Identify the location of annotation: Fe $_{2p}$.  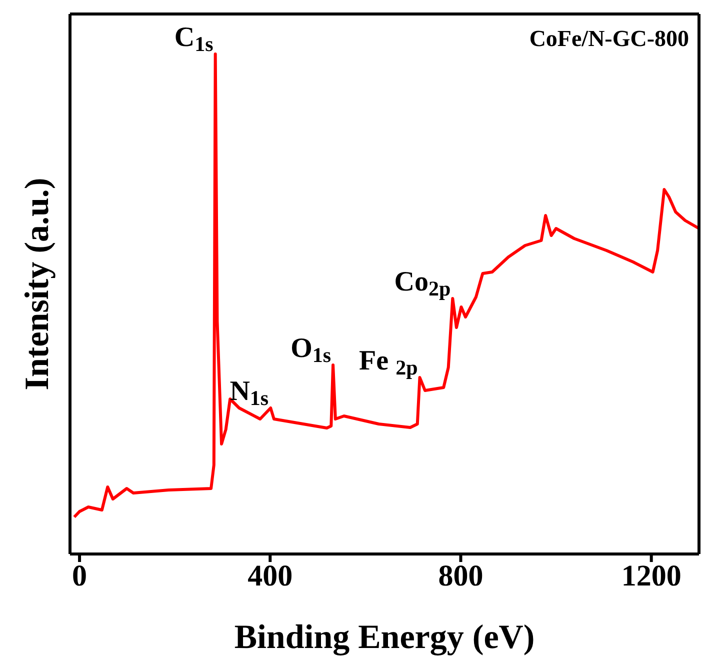
(388, 363).